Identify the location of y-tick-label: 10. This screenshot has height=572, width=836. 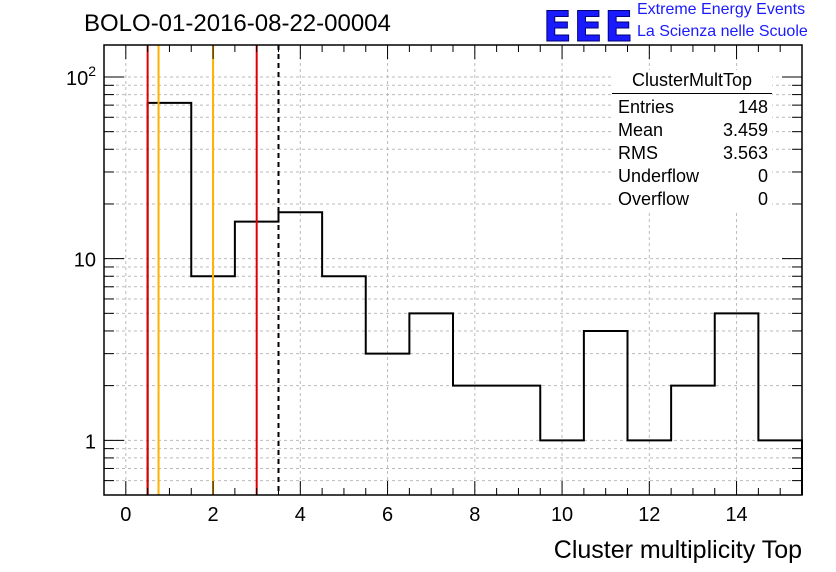
(85, 261).